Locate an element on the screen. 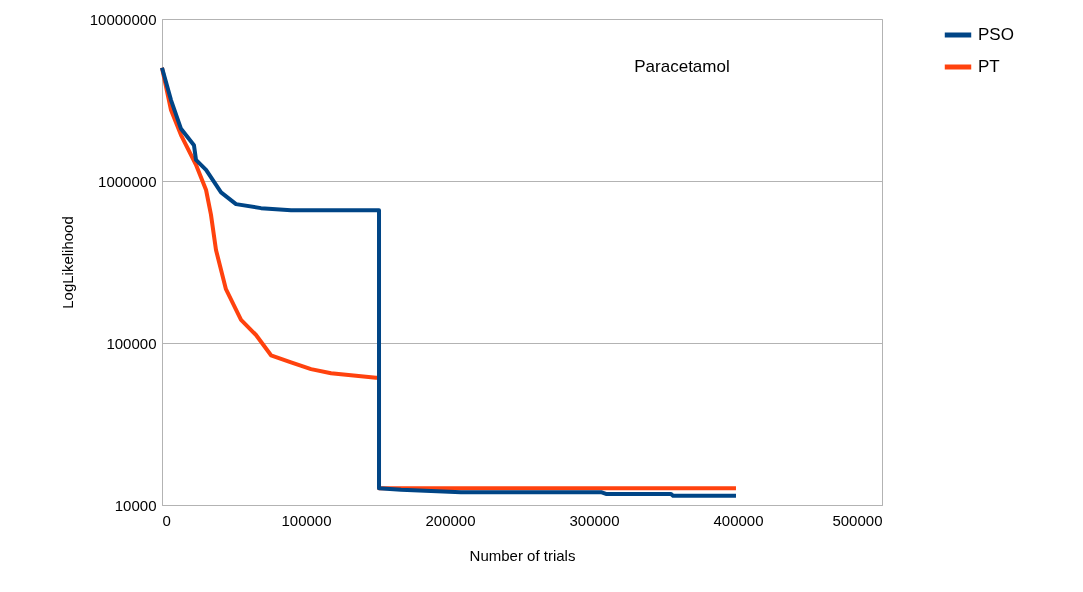 Image resolution: width=1083 pixels, height=592 pixels. annotation: Paracetamol is located at coordinates (682, 66).